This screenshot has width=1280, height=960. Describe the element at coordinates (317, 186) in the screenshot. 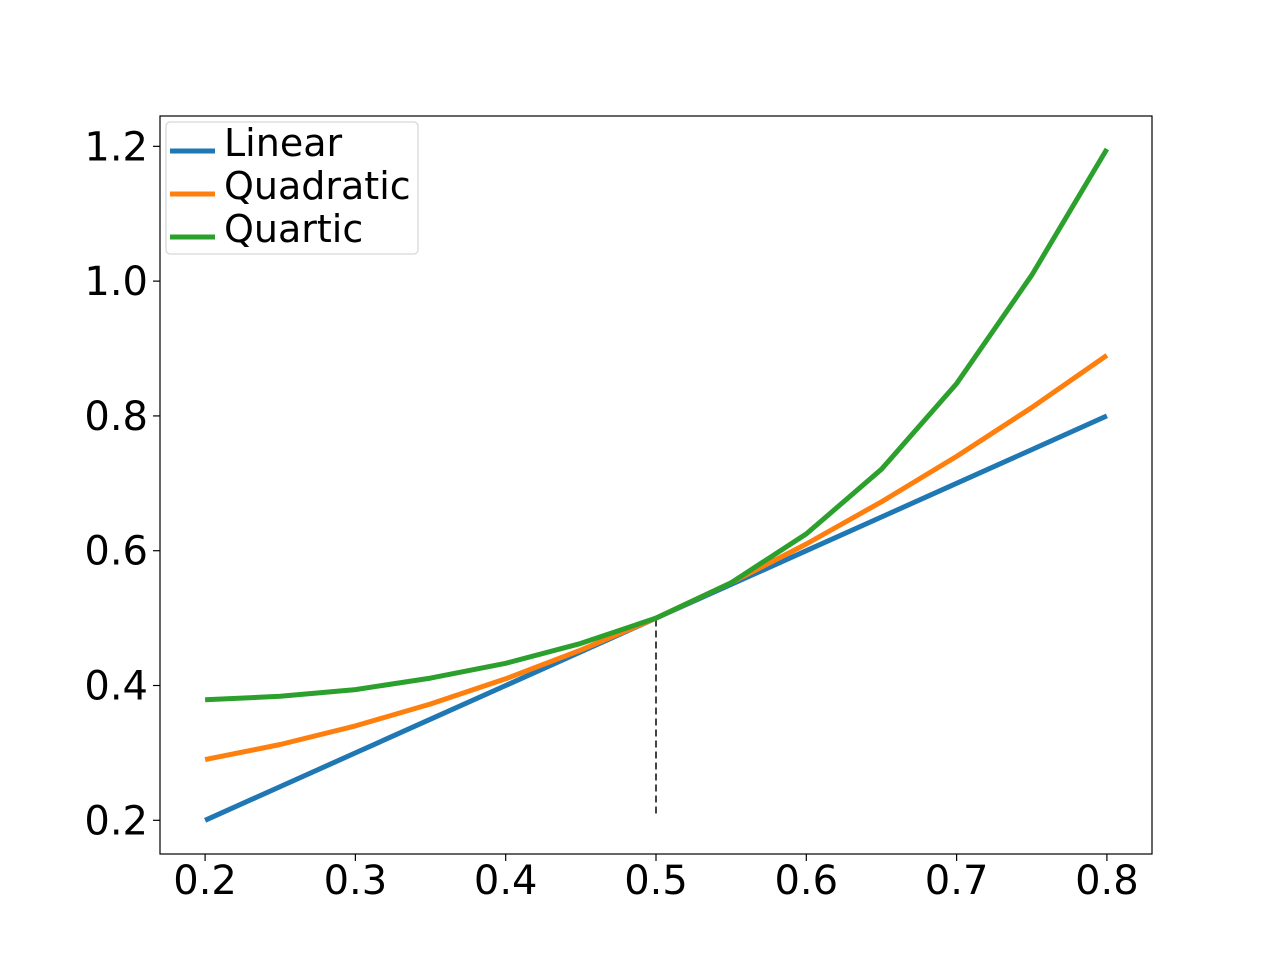

I see `legend-label-quadratic: Quadratic` at that location.